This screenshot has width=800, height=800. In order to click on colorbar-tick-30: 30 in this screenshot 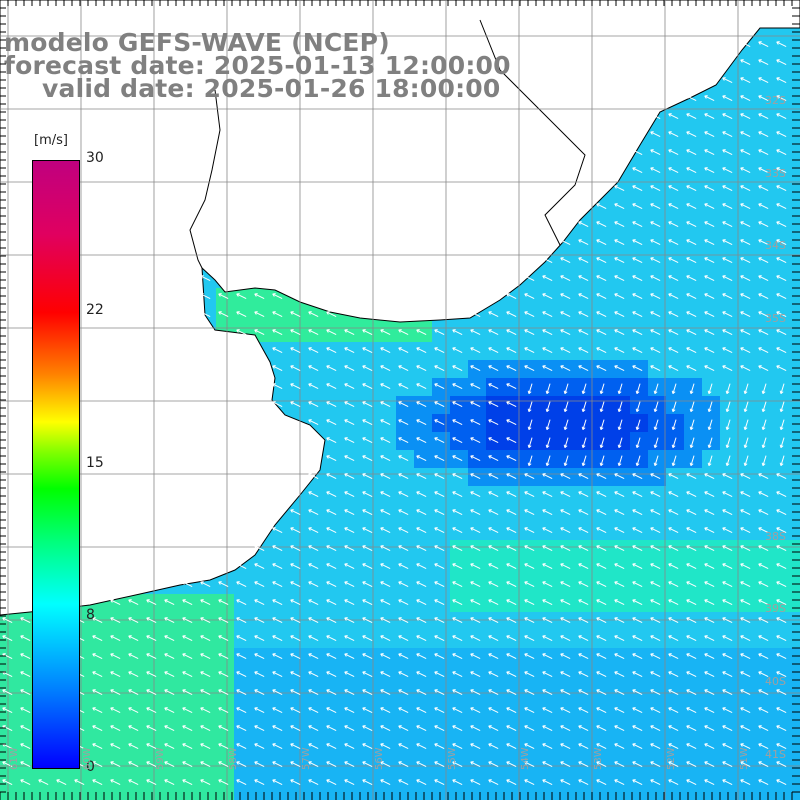, I will do `click(95, 158)`.